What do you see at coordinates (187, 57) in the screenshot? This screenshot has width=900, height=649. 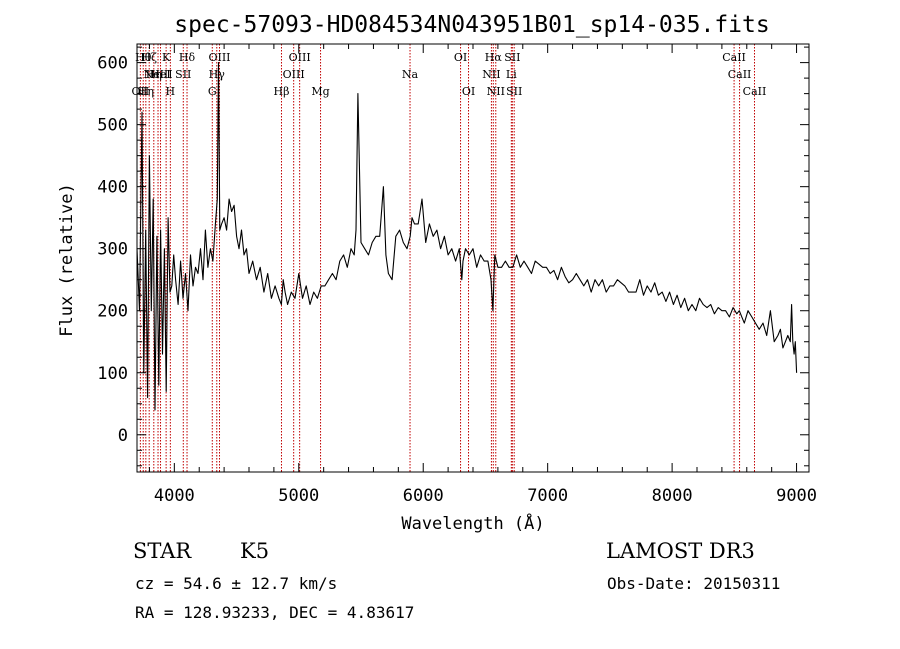 I see `line-marker-label: Hδ` at bounding box center [187, 57].